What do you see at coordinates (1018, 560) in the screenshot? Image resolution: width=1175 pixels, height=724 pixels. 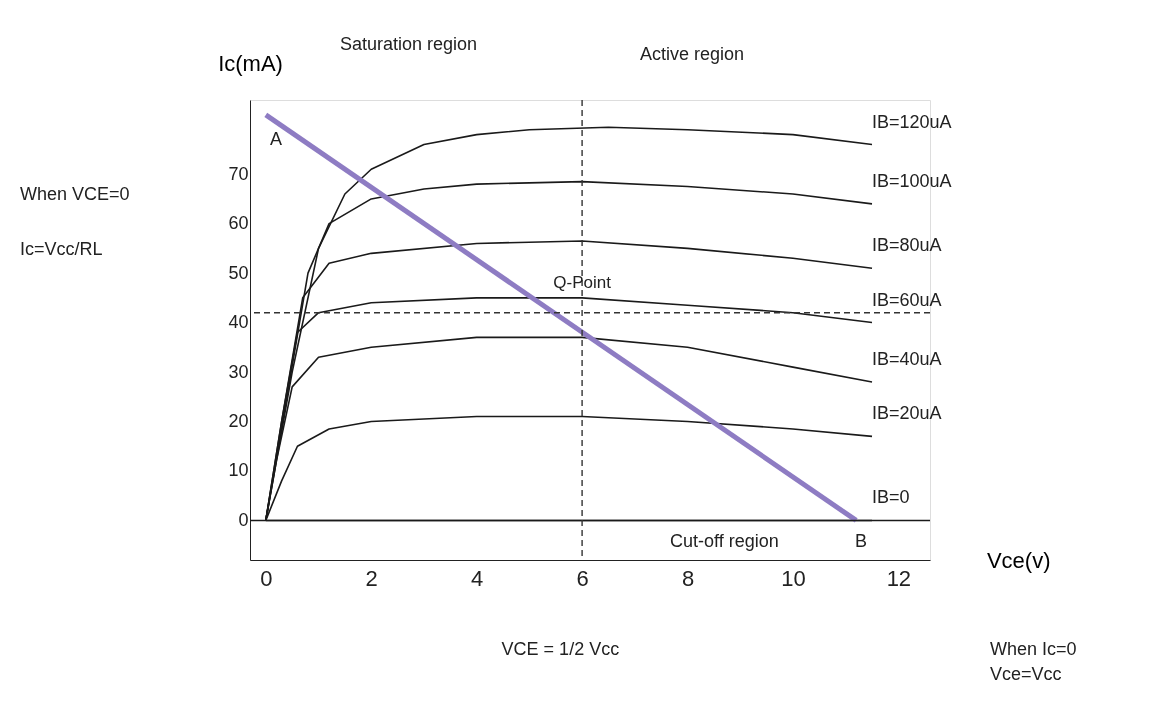 I see `x-axis-title: Vce(v)` at bounding box center [1018, 560].